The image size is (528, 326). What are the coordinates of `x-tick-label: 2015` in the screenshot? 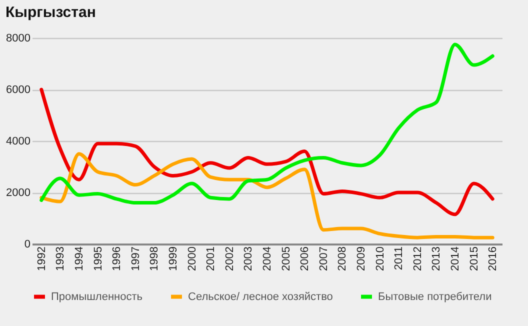 It's located at (474, 258).